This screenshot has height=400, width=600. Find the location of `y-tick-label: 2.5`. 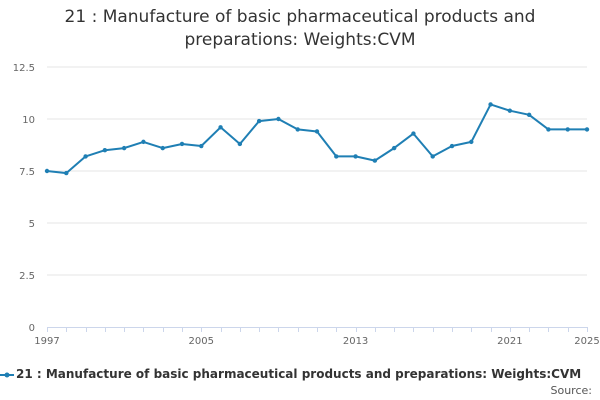

y-tick-label: 2.5 is located at coordinates (27, 276).